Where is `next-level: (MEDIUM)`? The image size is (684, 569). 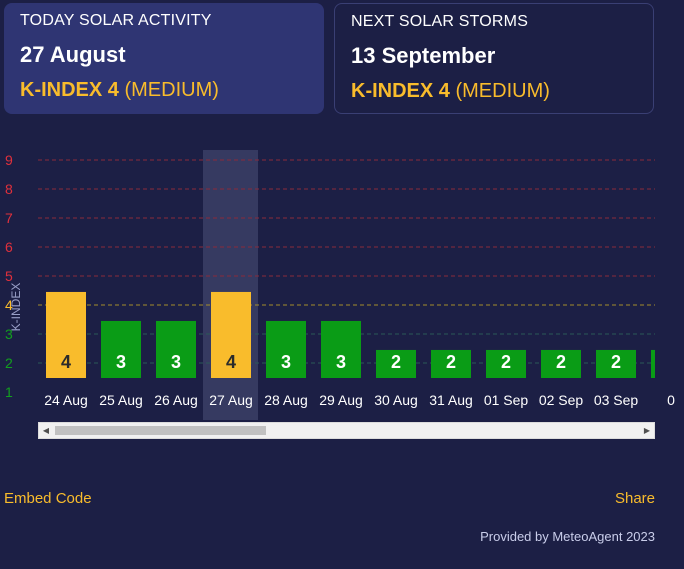 next-level: (MEDIUM) is located at coordinates (502, 91).